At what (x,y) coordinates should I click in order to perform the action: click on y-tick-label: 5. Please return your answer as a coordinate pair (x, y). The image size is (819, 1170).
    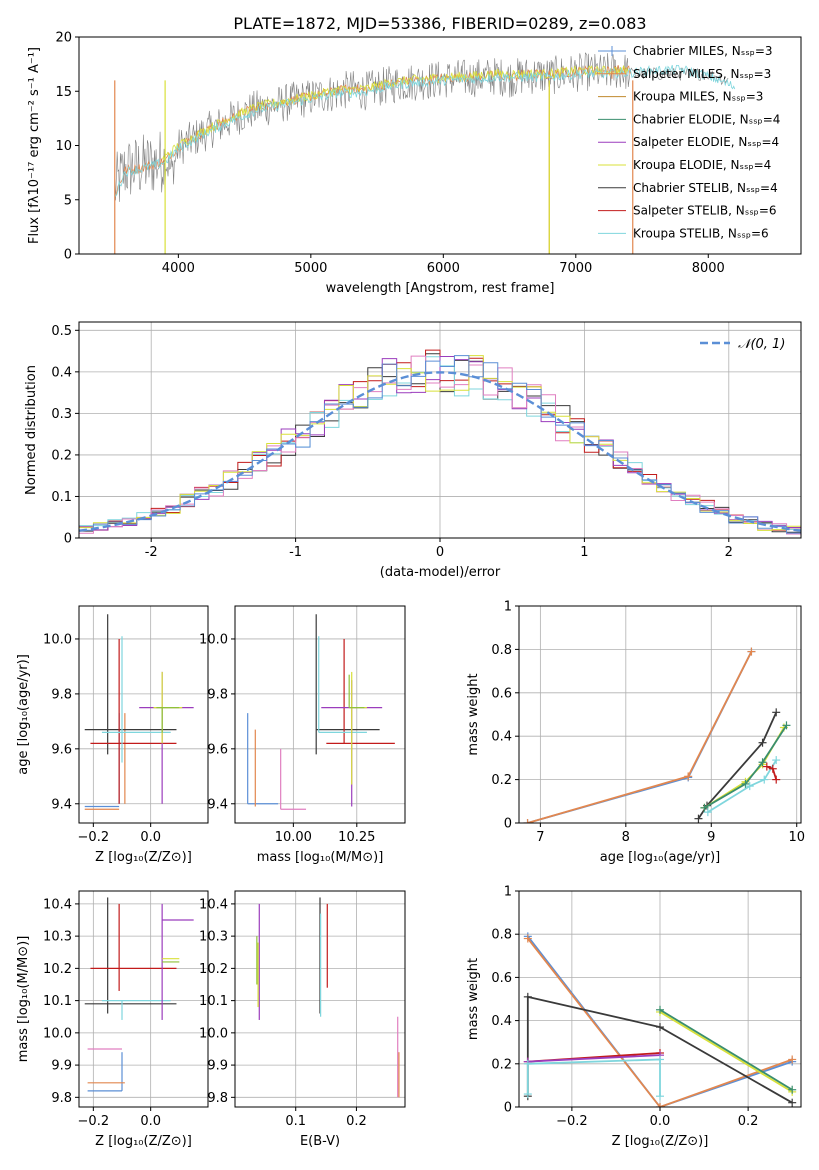
    Looking at the image, I should click on (68, 200).